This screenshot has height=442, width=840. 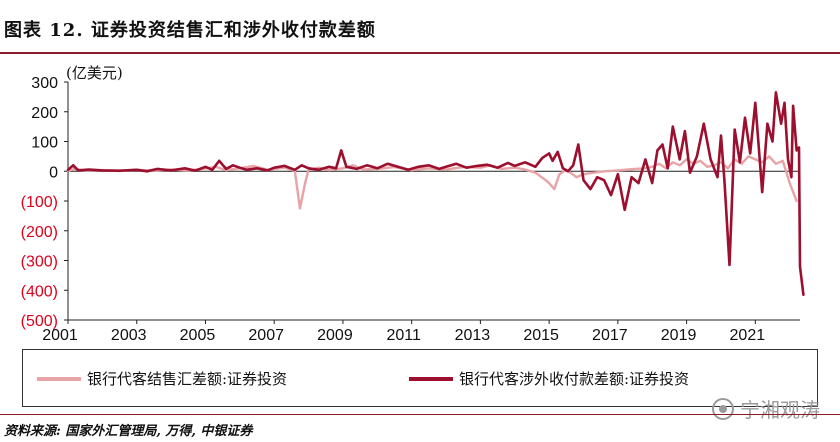 What do you see at coordinates (94, 73) in the screenshot?
I see `y-axis-label: (亿美元)` at bounding box center [94, 73].